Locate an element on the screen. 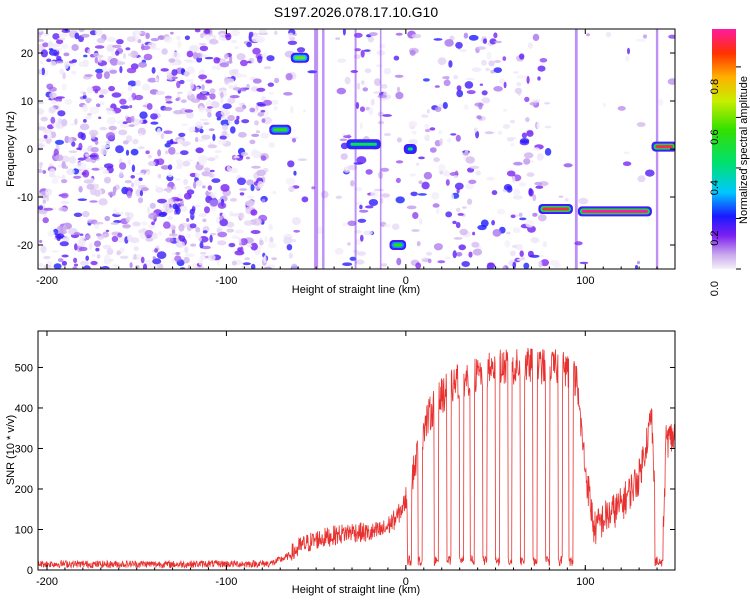  snr-y-tick-label: 500 is located at coordinates (24, 368).